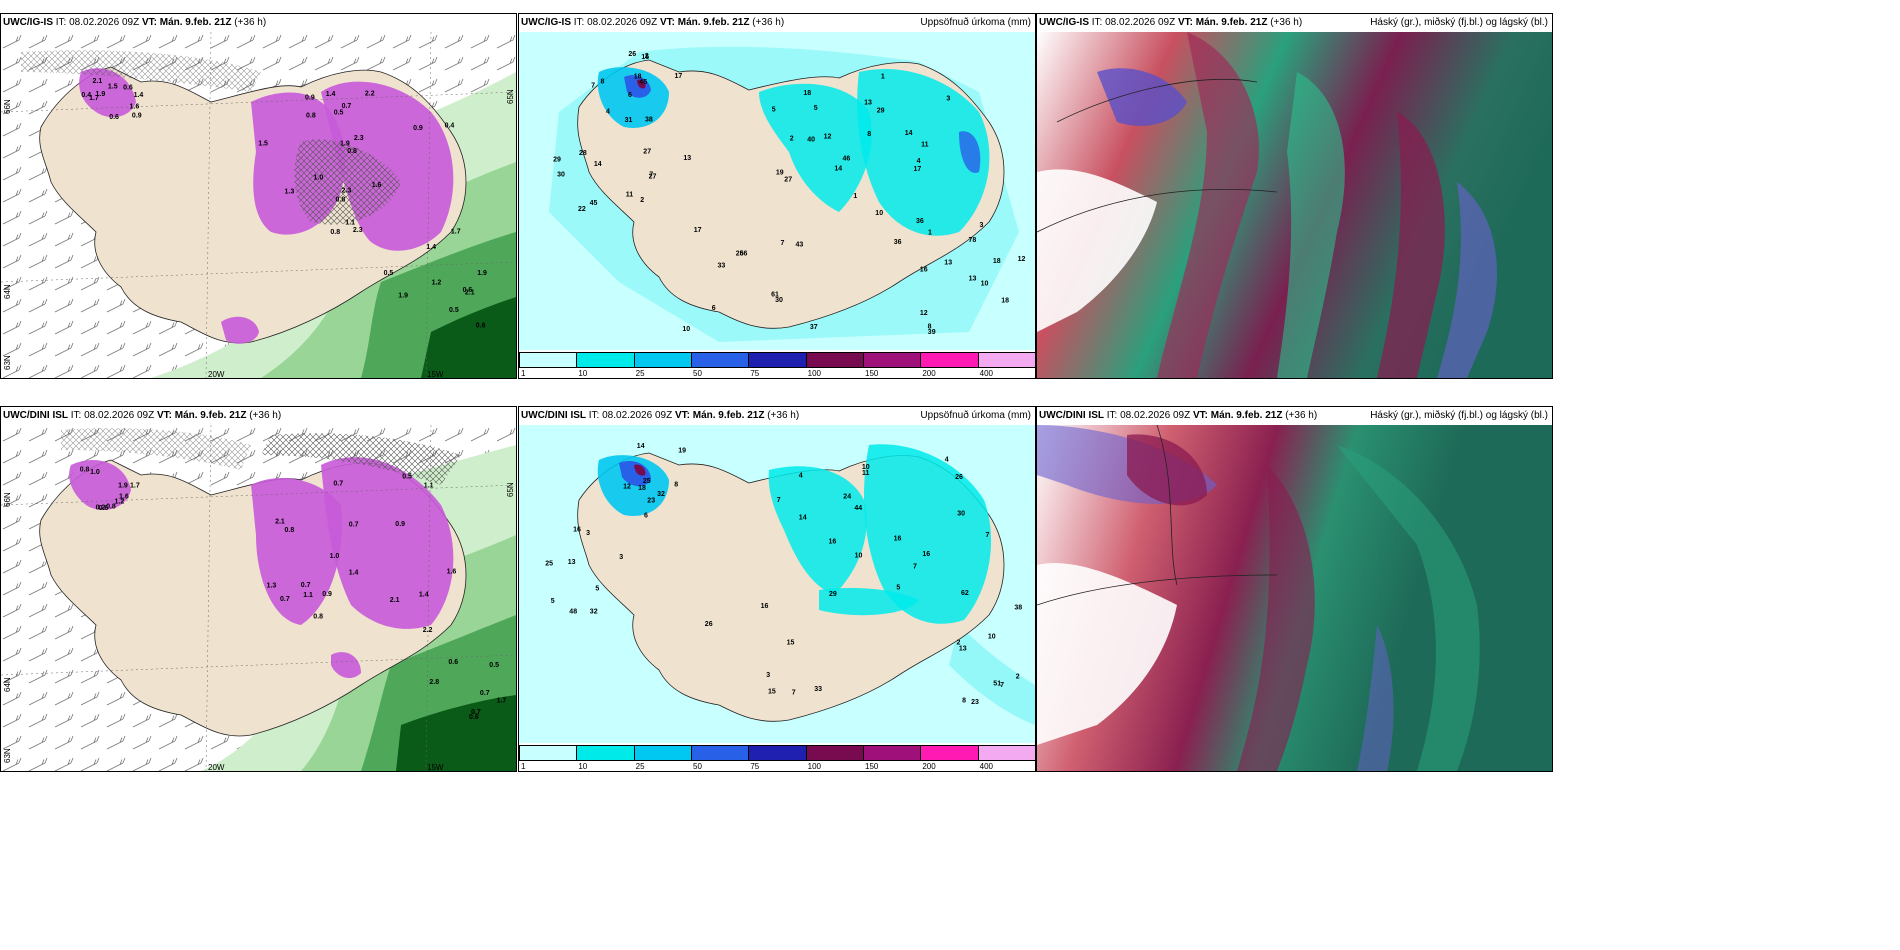  What do you see at coordinates (647, 481) in the screenshot?
I see `value-label: 25` at bounding box center [647, 481].